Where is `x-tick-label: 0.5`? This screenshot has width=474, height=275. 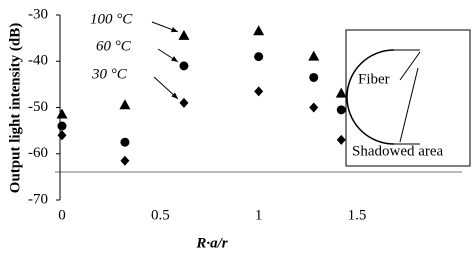 x-tick-label: 0.5 is located at coordinates (160, 215).